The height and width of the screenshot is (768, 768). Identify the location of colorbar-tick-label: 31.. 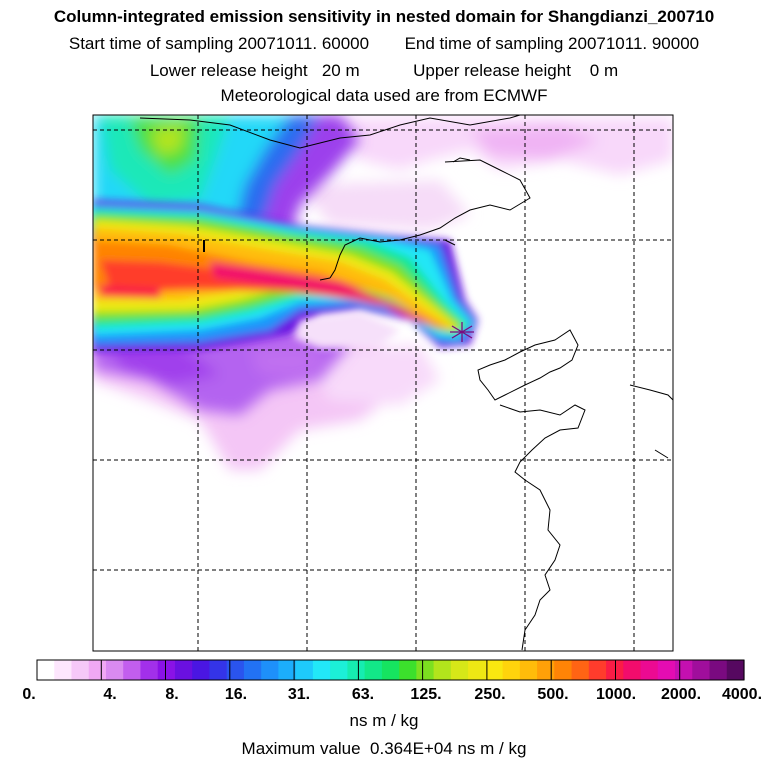
(299, 694).